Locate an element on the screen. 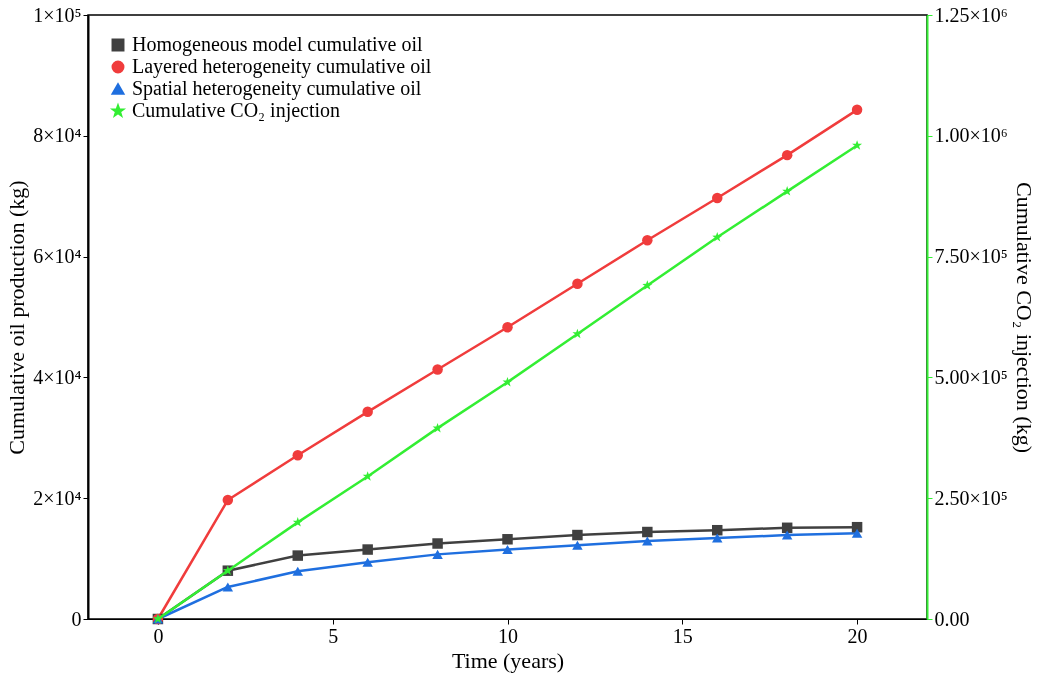  y2-tick-label: 1.25×10⁶ is located at coordinates (971, 14).